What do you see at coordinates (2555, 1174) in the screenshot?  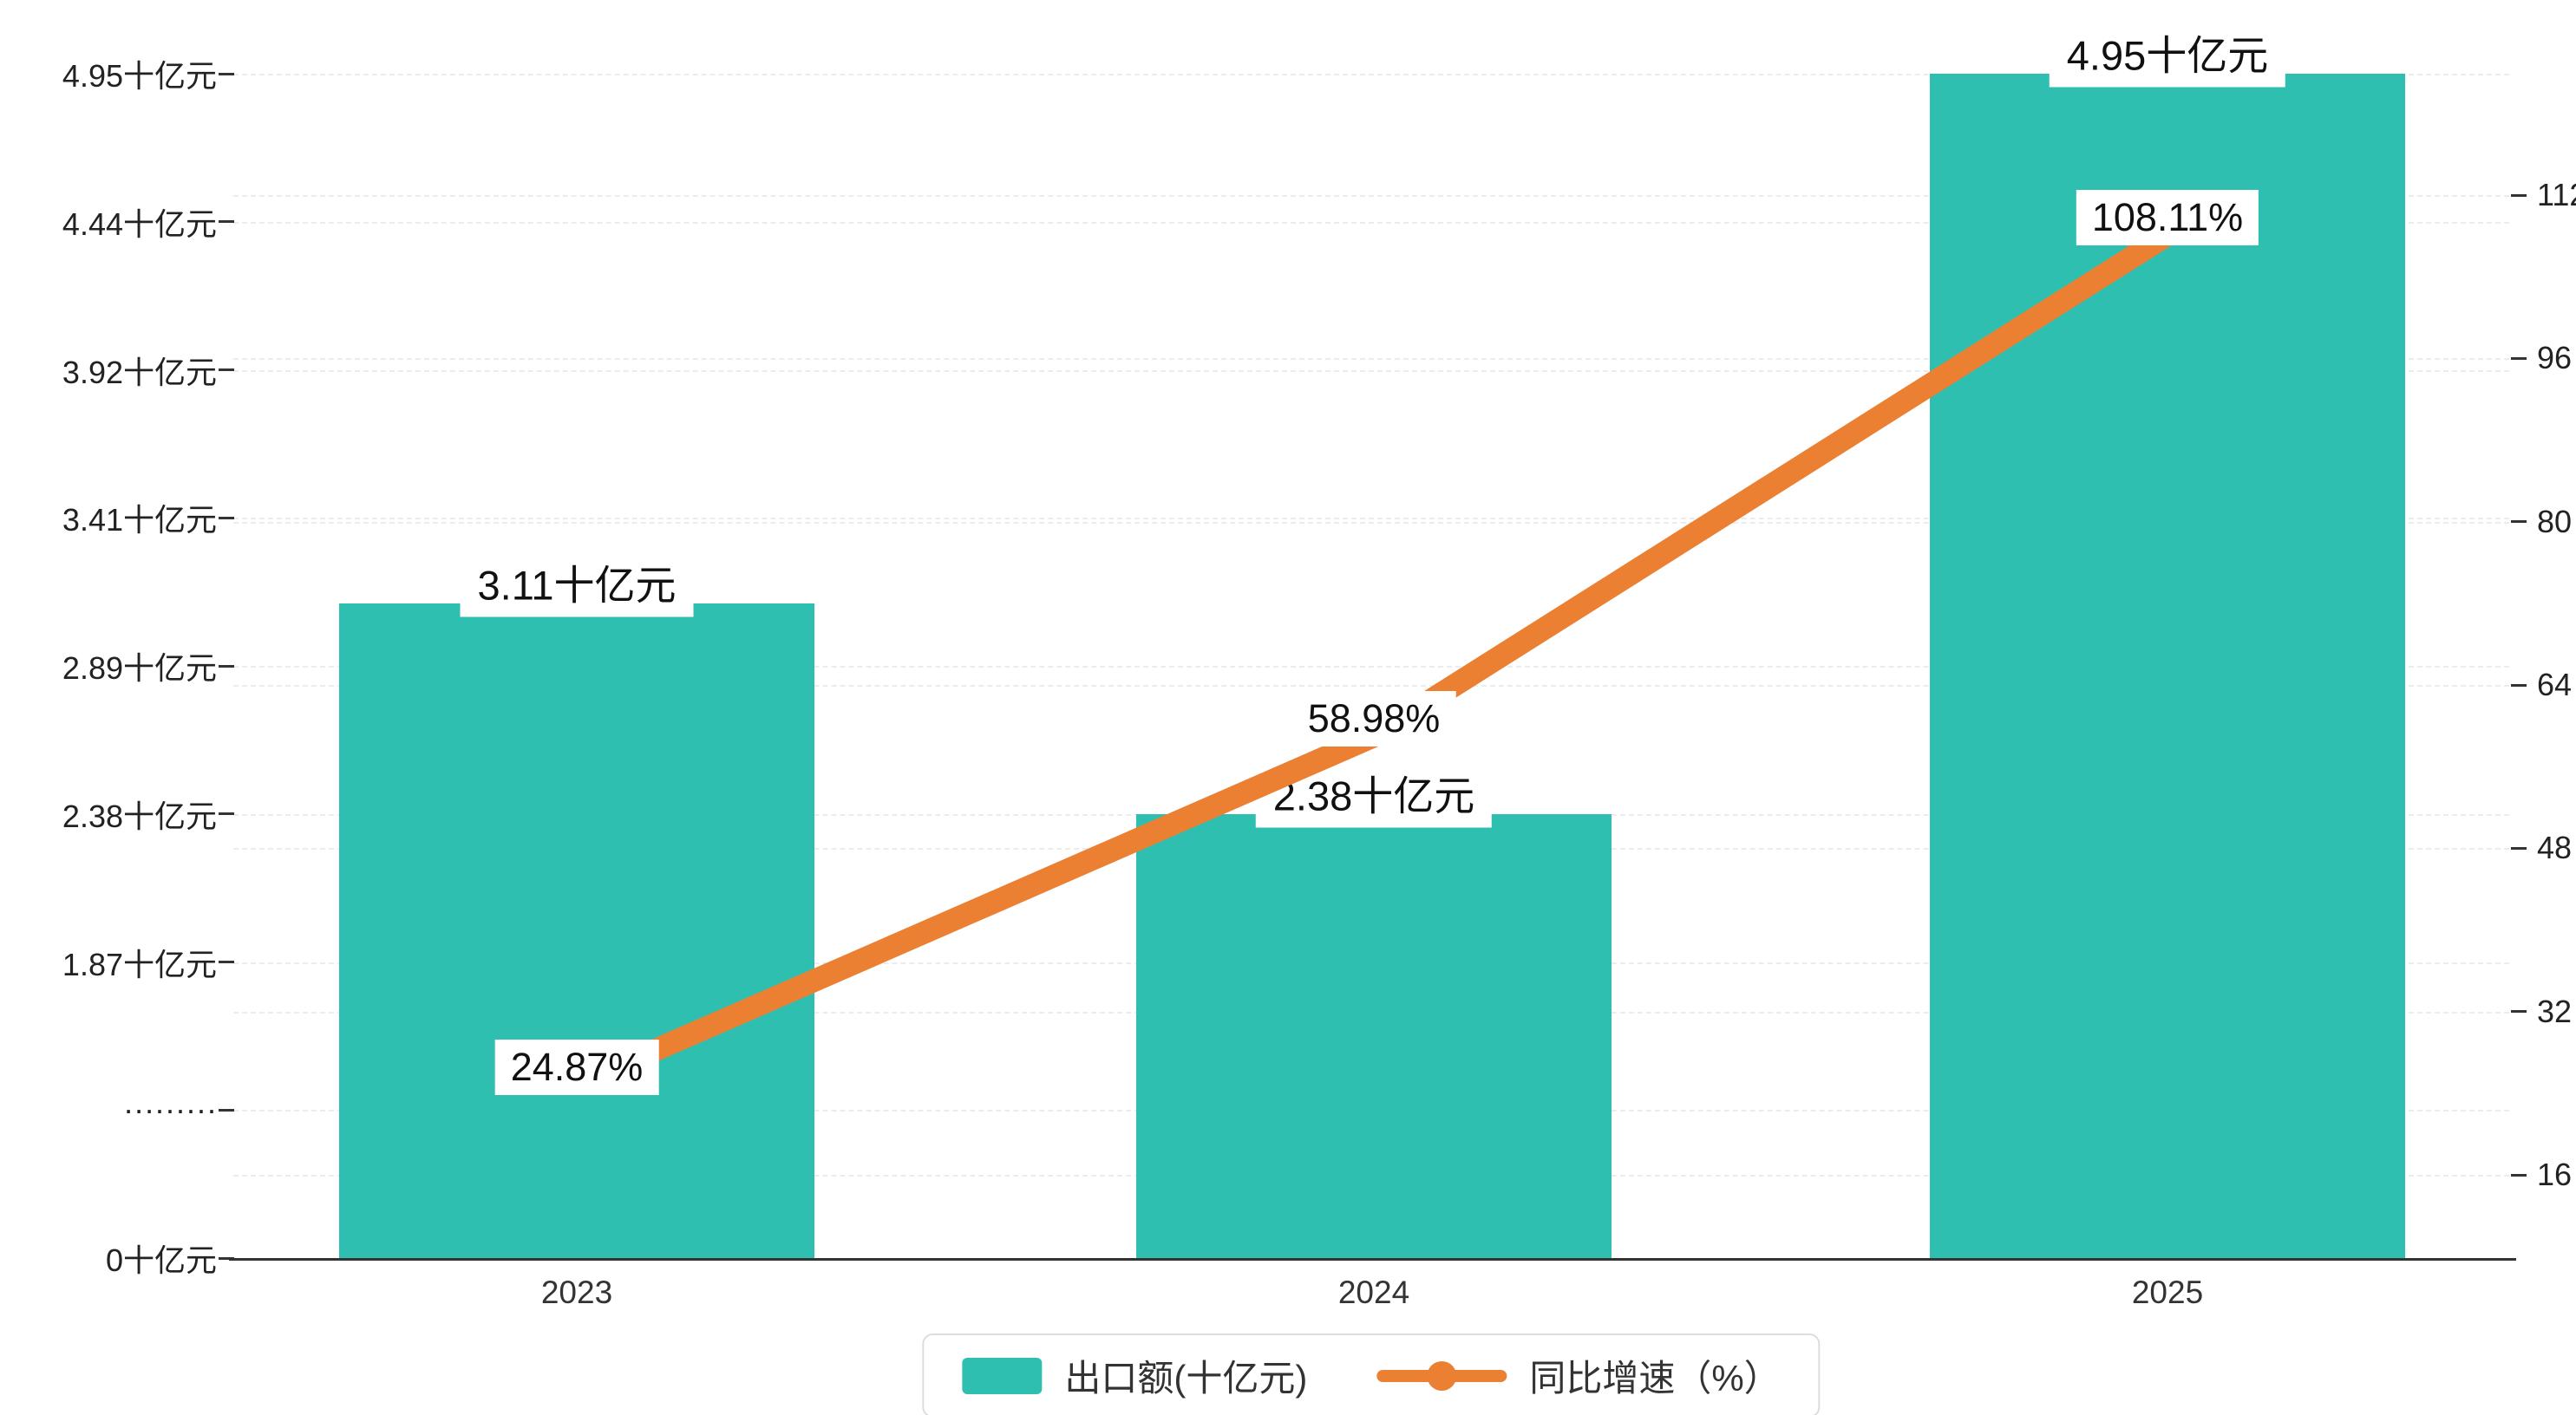 I see `right-axis-tick-label: 16` at bounding box center [2555, 1174].